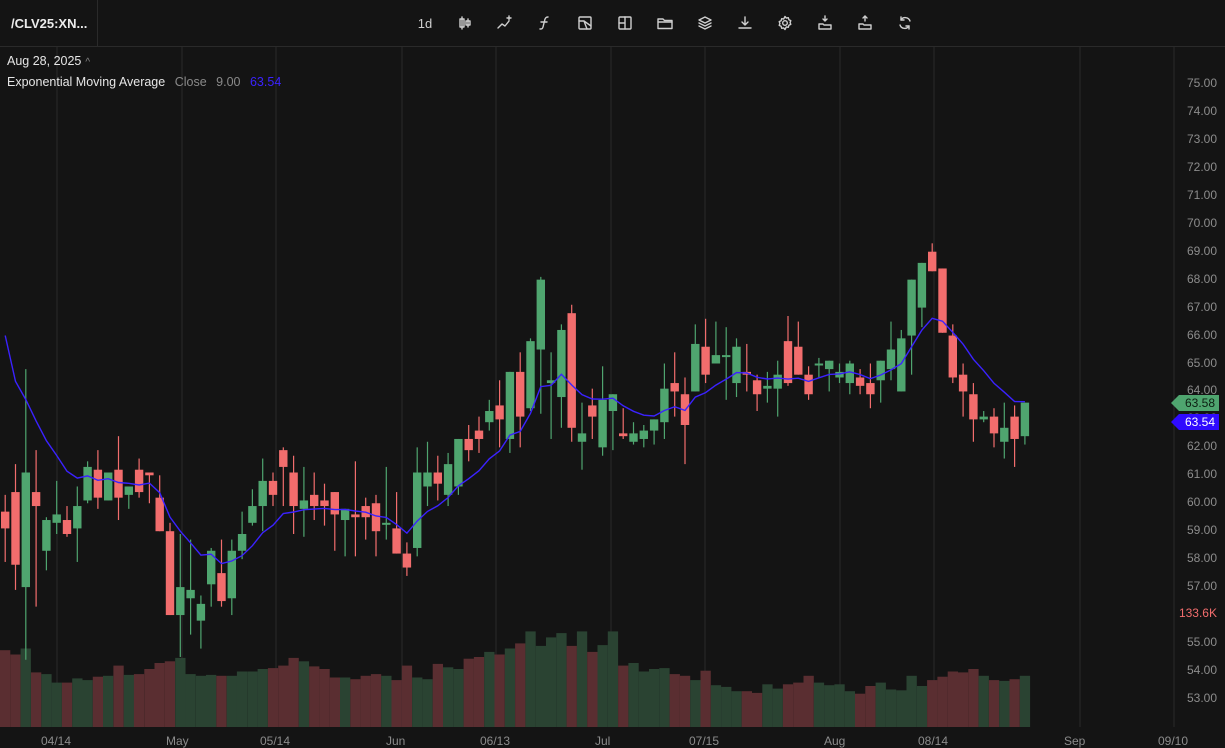 The width and height of the screenshot is (1225, 748). What do you see at coordinates (1075, 741) in the screenshot?
I see `time-tick: Sep` at bounding box center [1075, 741].